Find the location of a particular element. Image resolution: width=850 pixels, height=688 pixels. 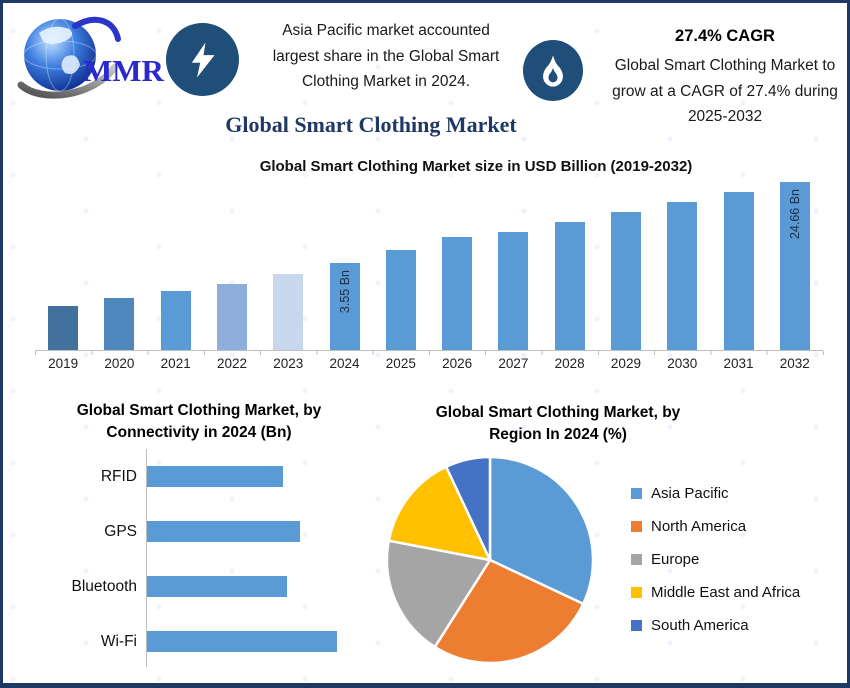

bar-2020 is located at coordinates (119, 324).